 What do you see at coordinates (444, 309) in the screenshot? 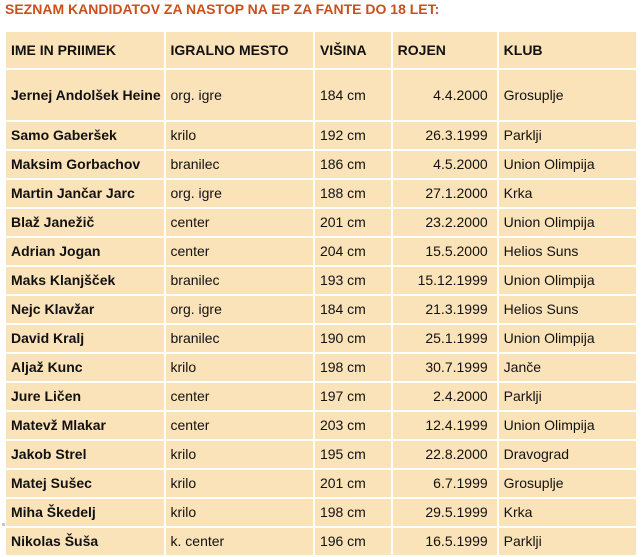
I see `player-born: 21.3.1999` at bounding box center [444, 309].